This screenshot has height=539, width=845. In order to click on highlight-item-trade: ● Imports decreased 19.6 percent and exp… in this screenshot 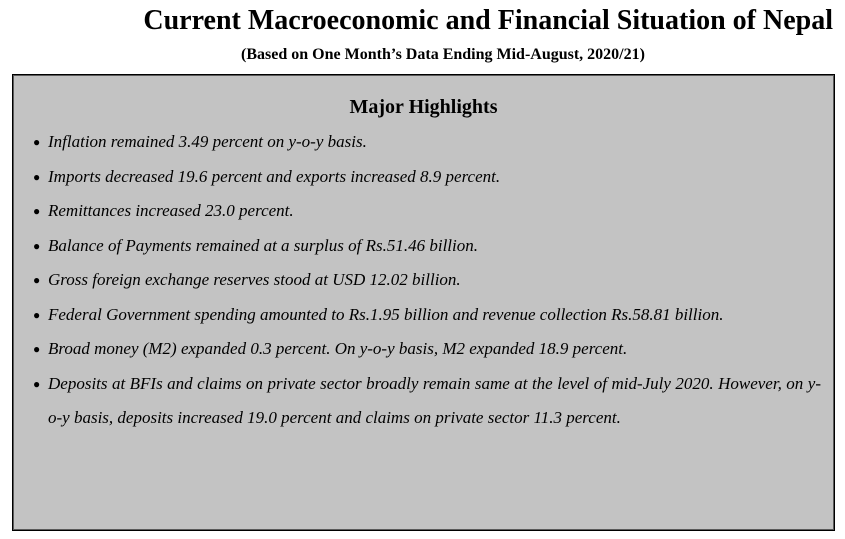, I will do `click(426, 177)`.